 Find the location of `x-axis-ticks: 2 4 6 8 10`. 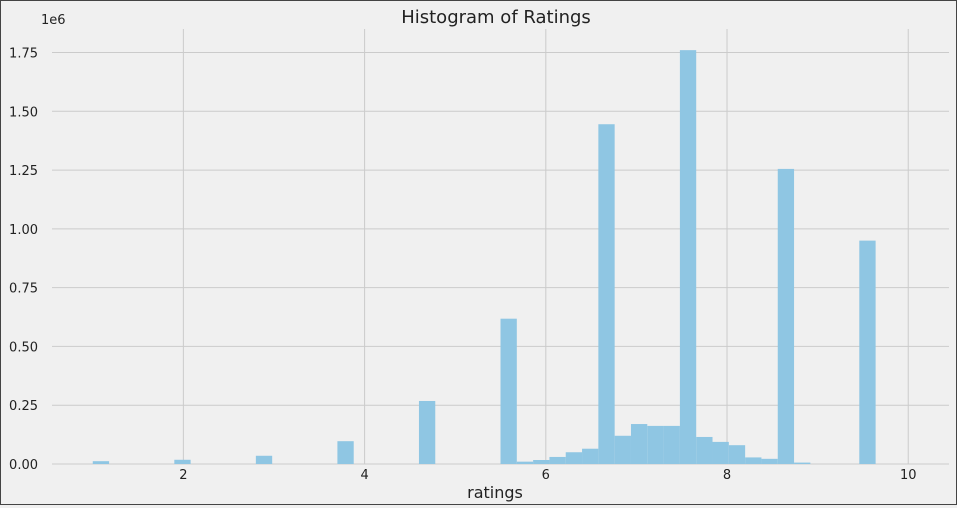

x-axis-ticks: 2 4 6 8 10 is located at coordinates (547, 475).